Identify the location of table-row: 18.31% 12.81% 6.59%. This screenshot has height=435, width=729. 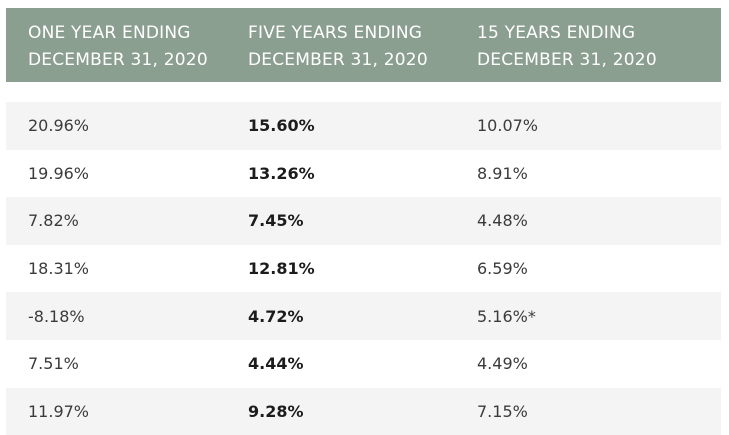
(363, 268).